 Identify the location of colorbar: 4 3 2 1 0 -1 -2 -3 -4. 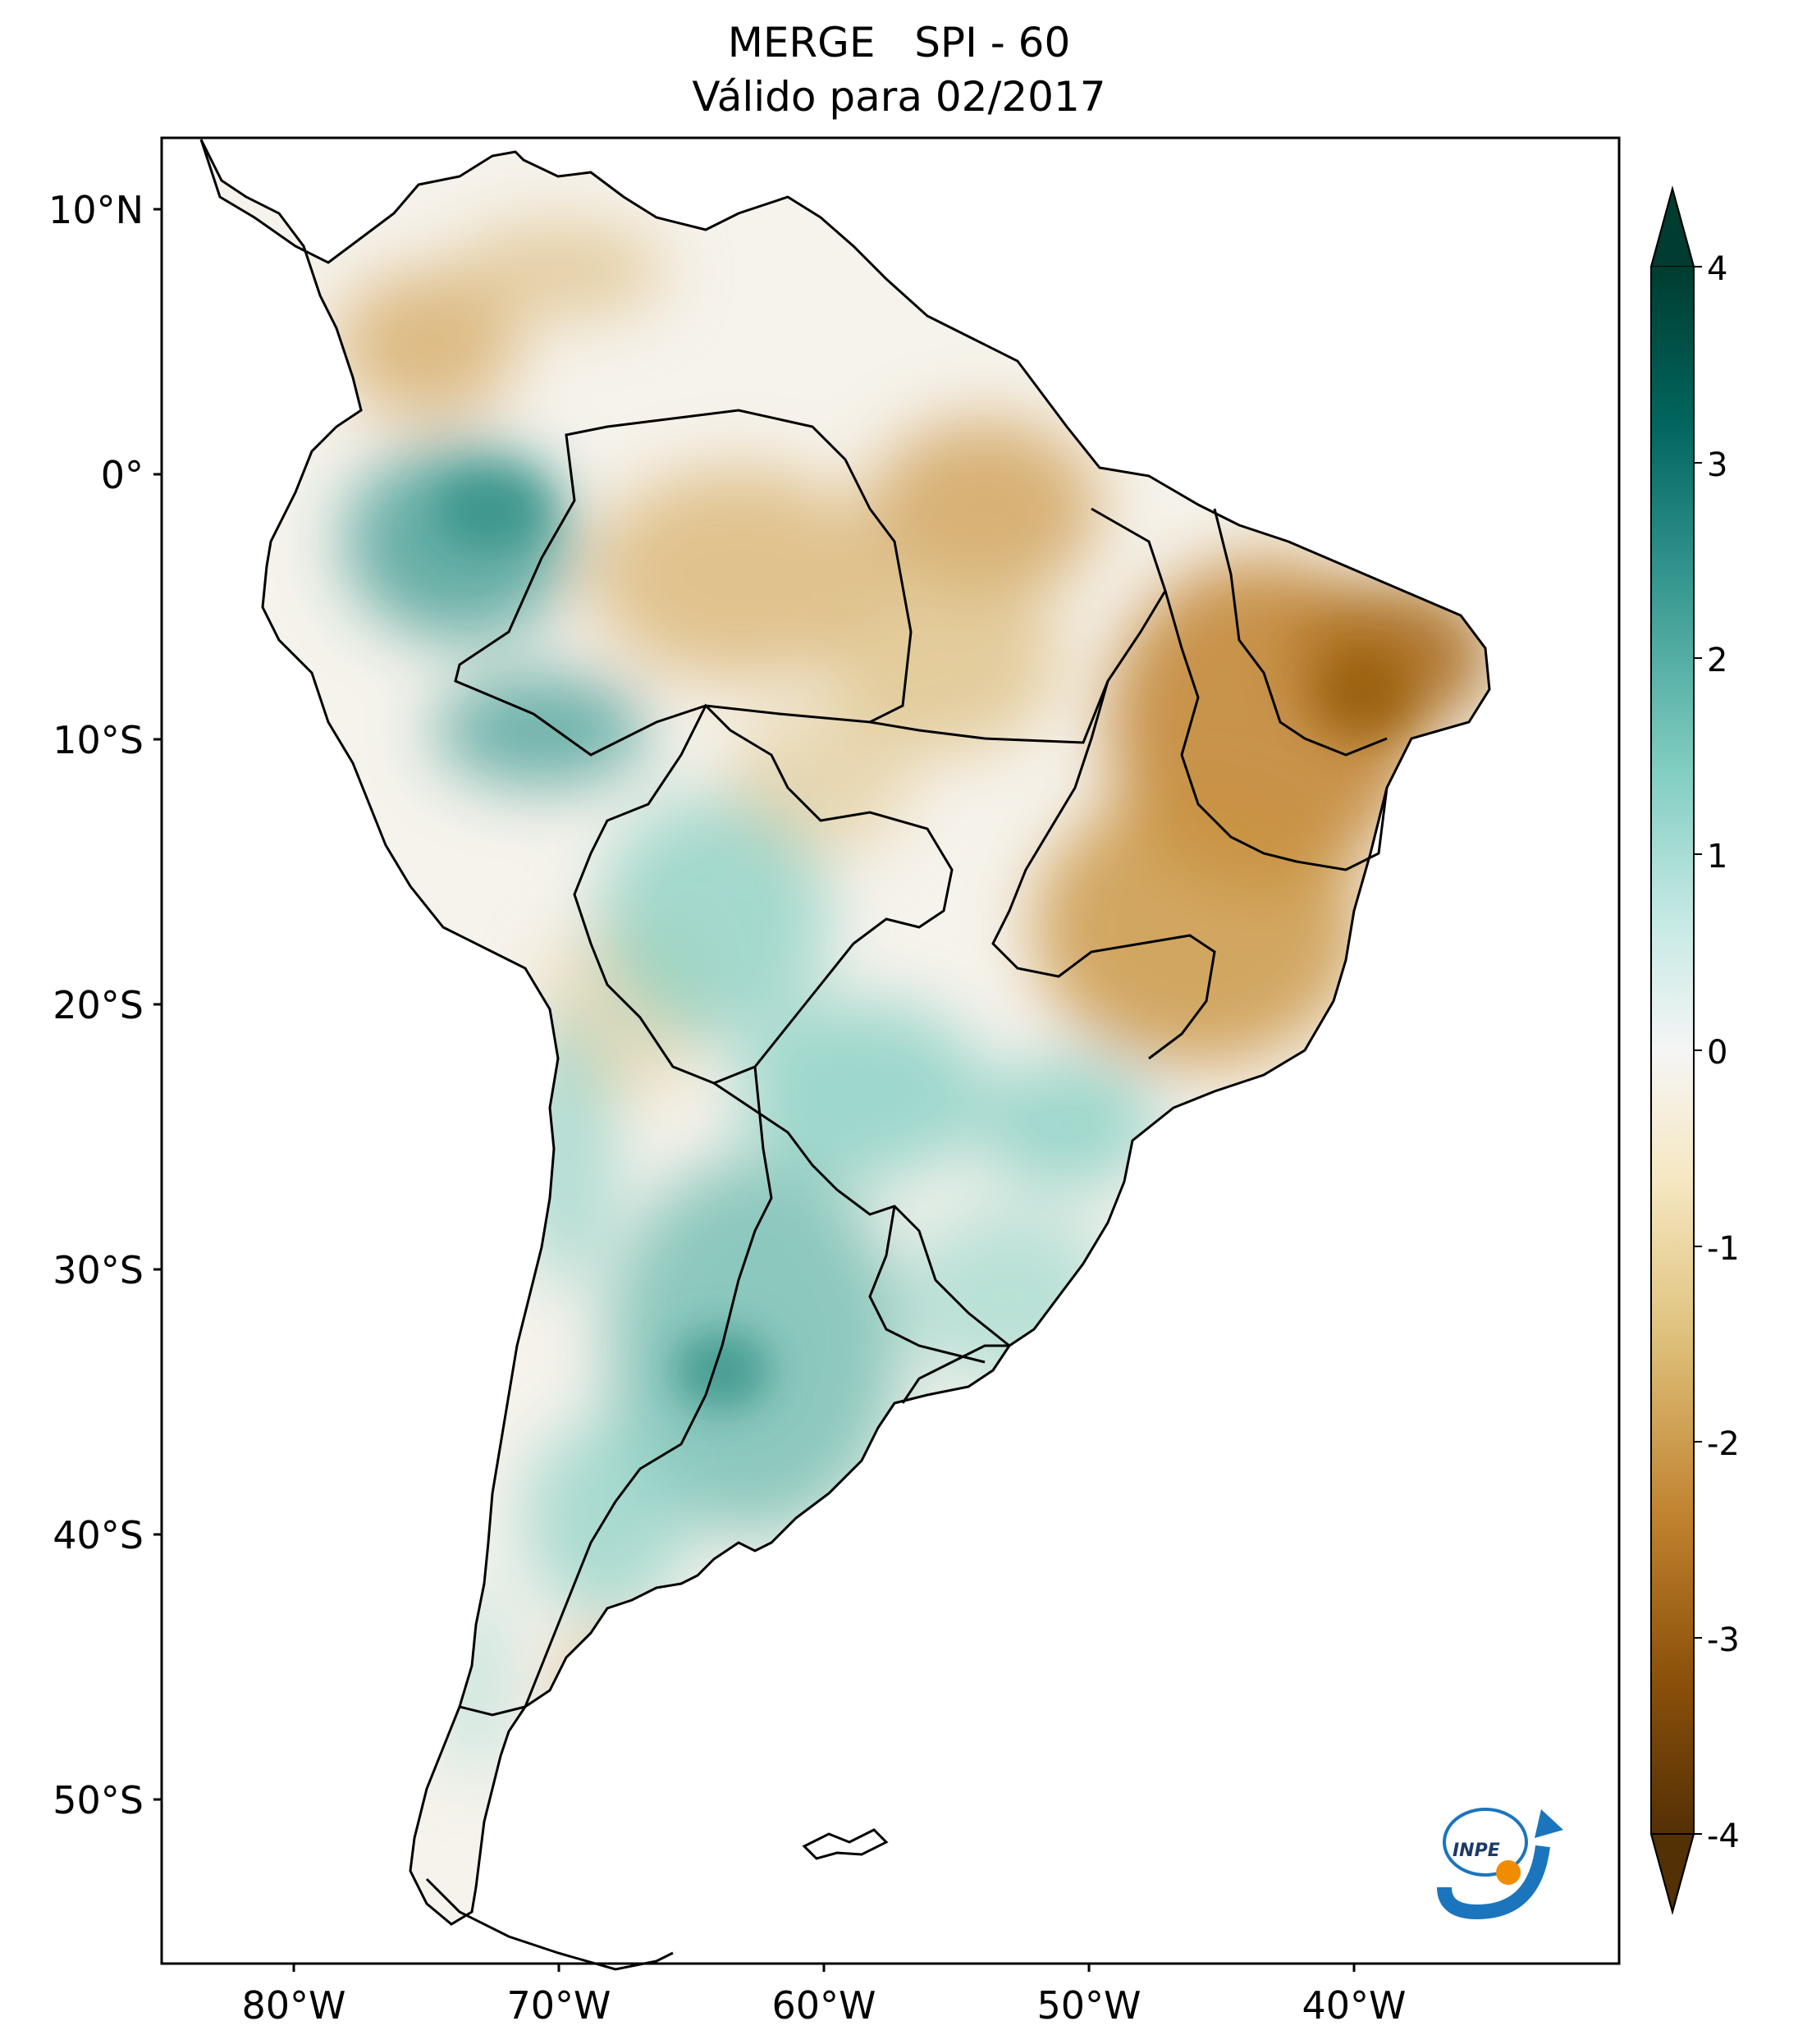
(1694, 1050).